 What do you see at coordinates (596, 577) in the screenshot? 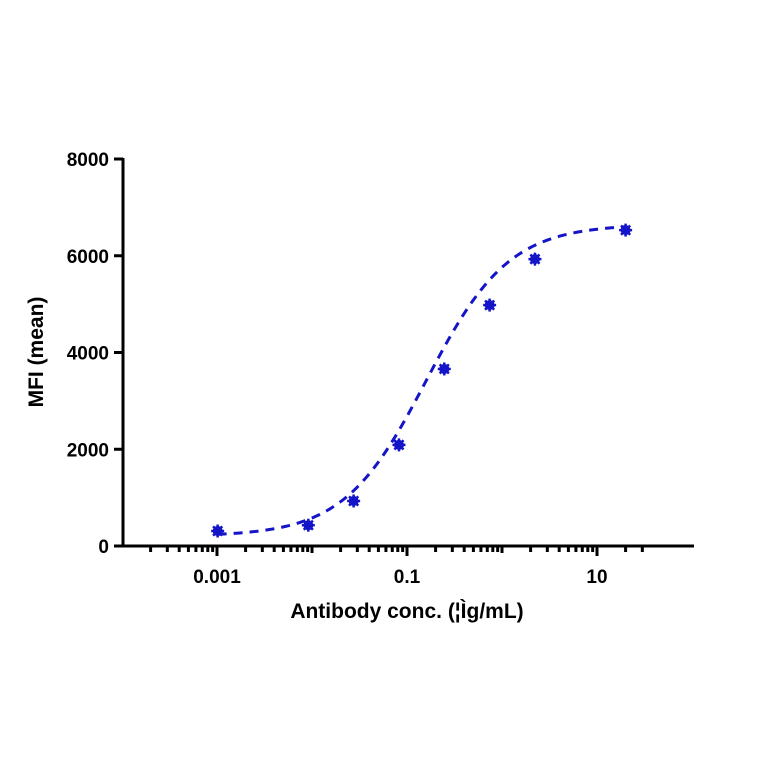
I see `x-tick-label: 10` at bounding box center [596, 577].